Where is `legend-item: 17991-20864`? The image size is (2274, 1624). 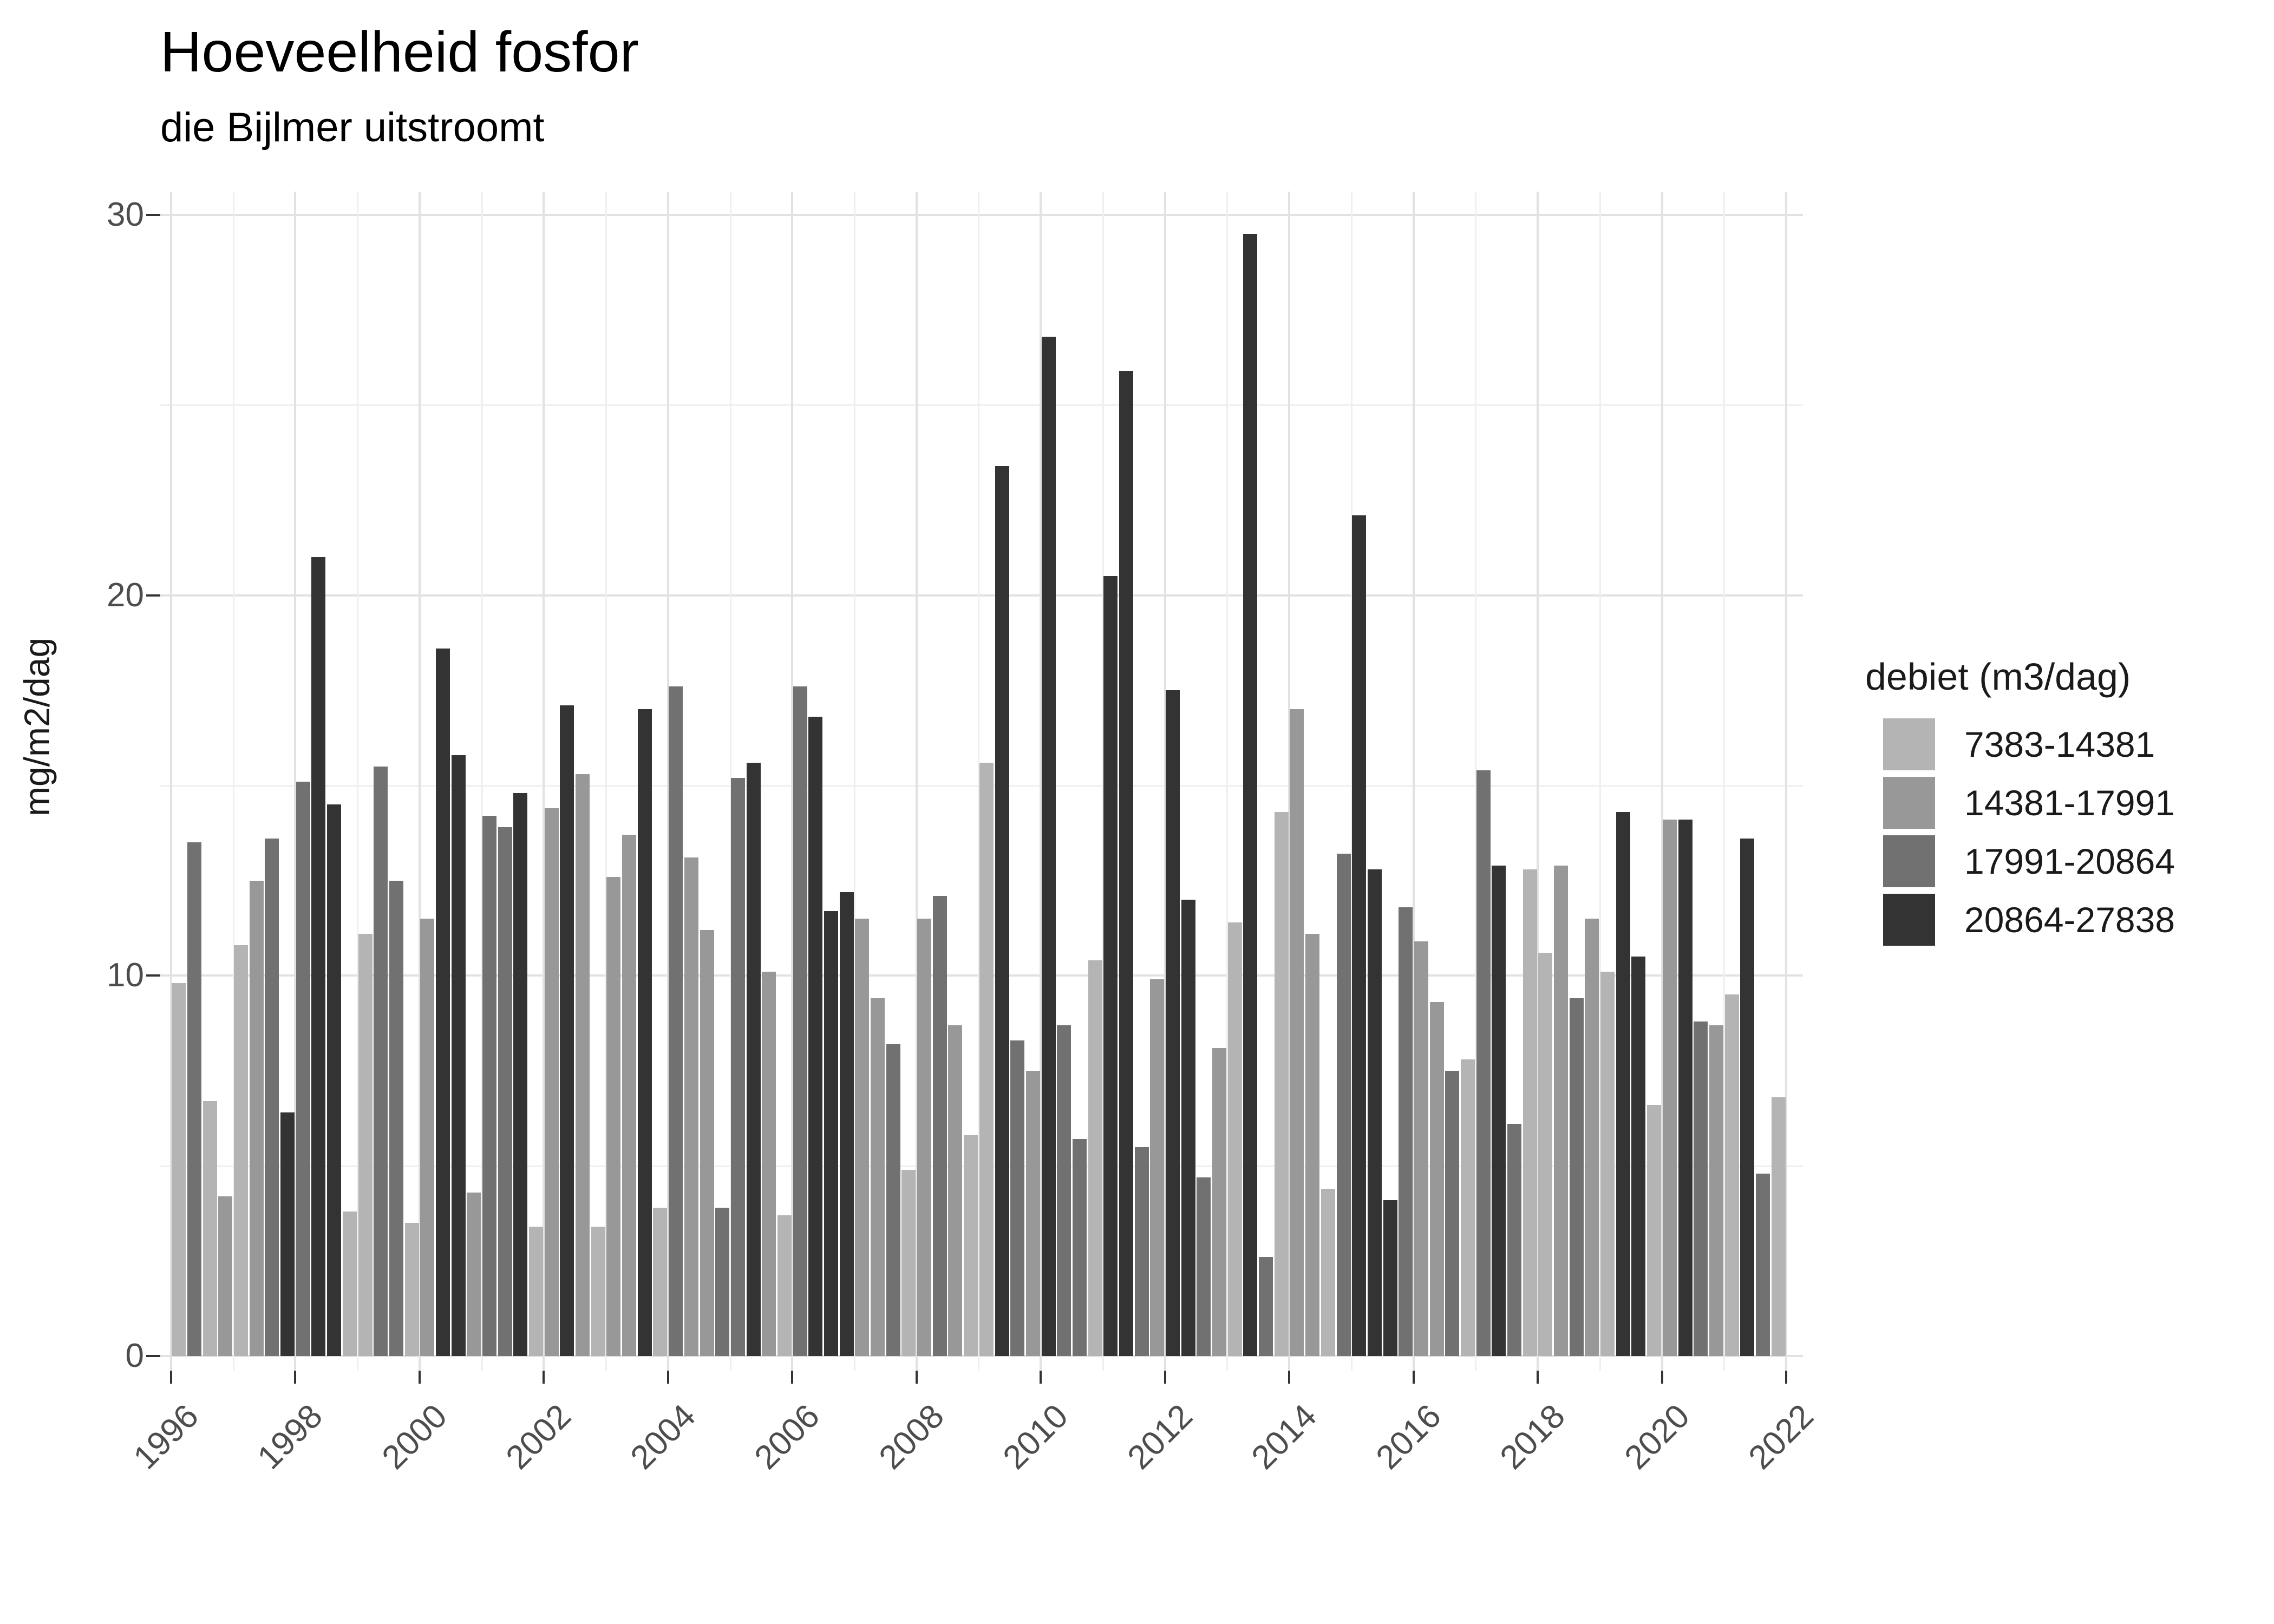 legend-item: 17991-20864 is located at coordinates (2079, 861).